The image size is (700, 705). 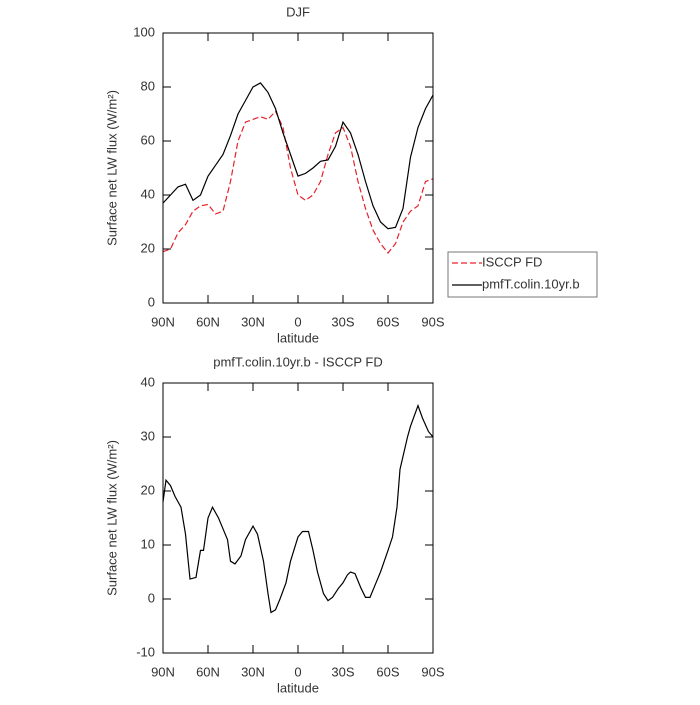 I want to click on y-tick-label: -10, so click(x=145, y=651).